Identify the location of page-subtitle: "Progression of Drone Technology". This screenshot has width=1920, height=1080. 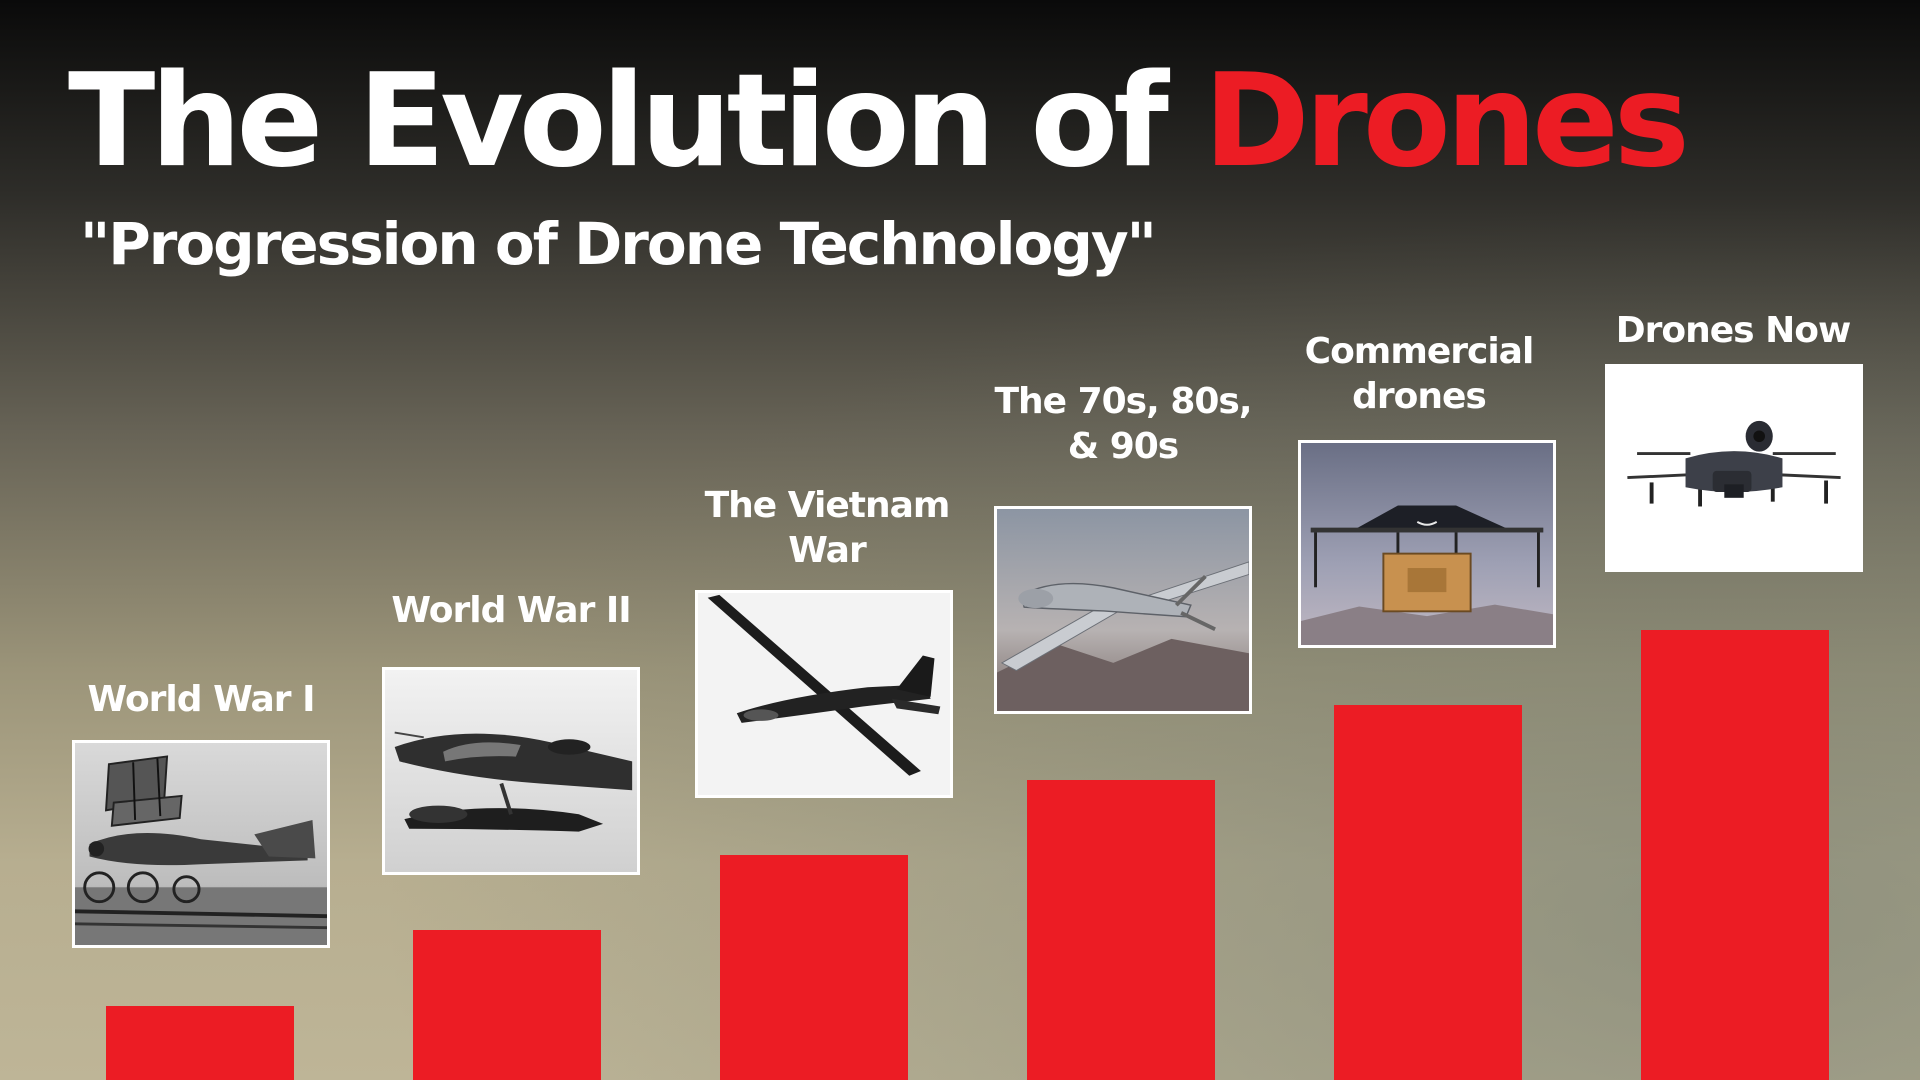
(618, 244).